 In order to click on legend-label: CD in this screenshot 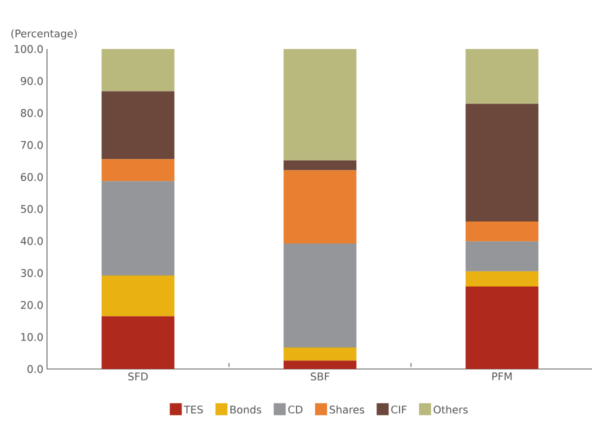, I will do `click(295, 410)`.